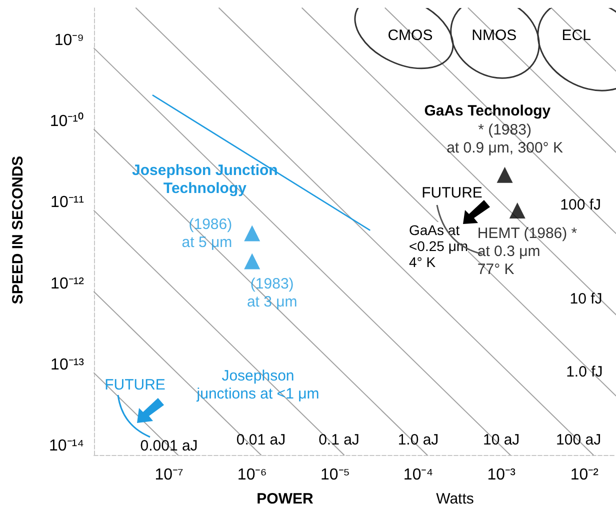 The height and width of the screenshot is (508, 616). I want to click on y-axis-title: SPEED IN SECONDS, so click(18, 230).